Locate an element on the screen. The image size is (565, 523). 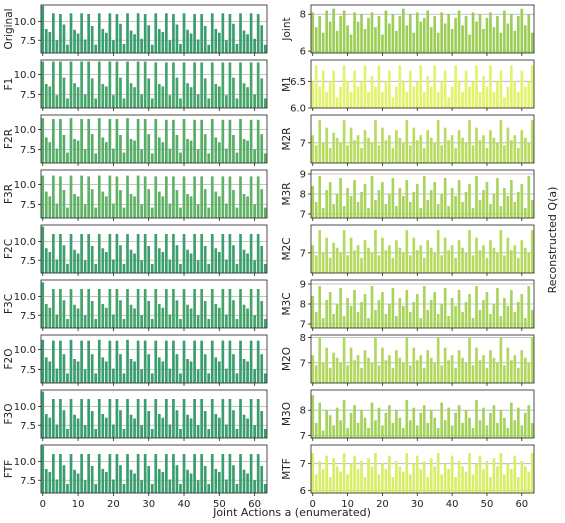
y-tick-label: 6 is located at coordinates (303, 491).